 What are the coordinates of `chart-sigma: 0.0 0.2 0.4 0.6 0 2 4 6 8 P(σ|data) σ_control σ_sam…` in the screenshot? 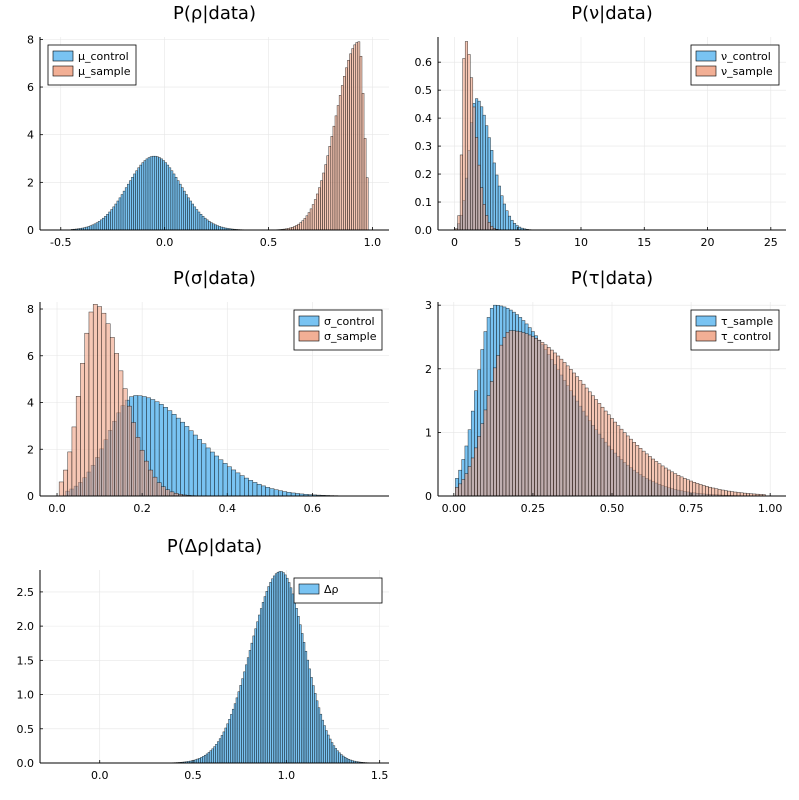 It's located at (208, 391).